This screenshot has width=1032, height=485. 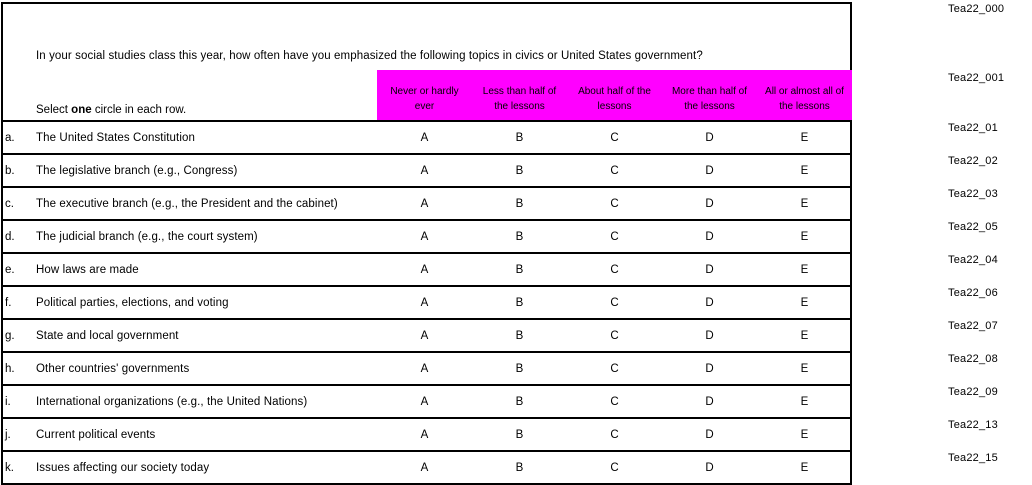 What do you see at coordinates (973, 293) in the screenshot?
I see `variable-code-tea22-06: Tea22_06` at bounding box center [973, 293].